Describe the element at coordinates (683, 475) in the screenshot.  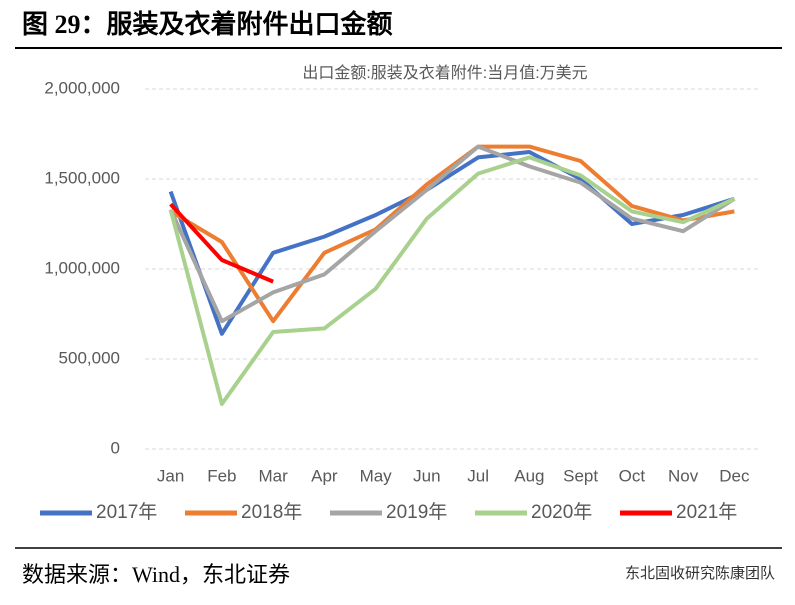
I see `x-tick-label: Nov` at that location.